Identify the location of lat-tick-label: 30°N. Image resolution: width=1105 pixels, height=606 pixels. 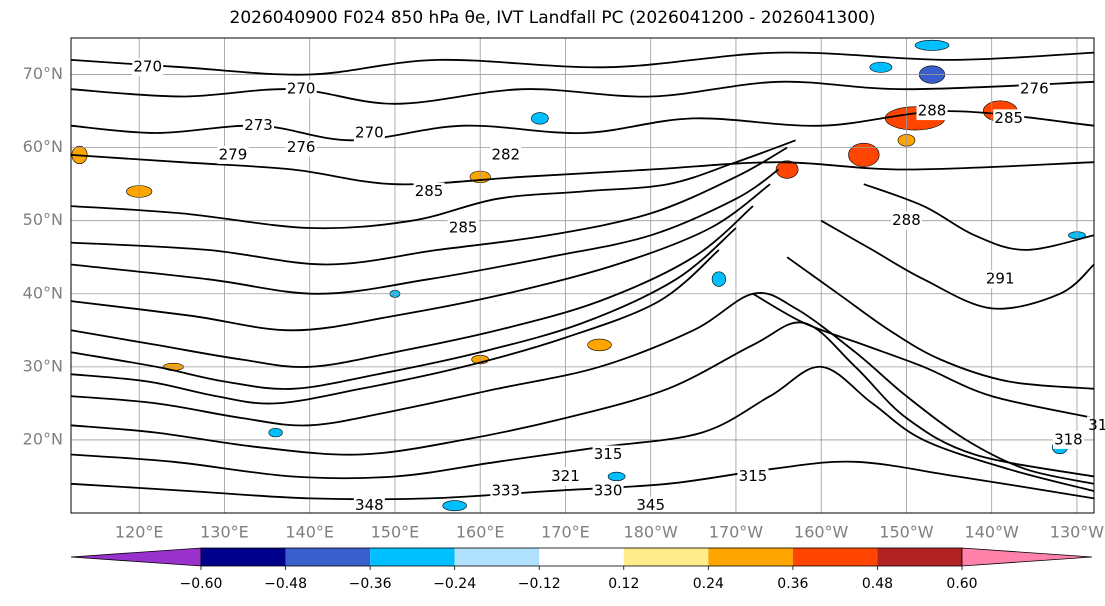
(43, 365).